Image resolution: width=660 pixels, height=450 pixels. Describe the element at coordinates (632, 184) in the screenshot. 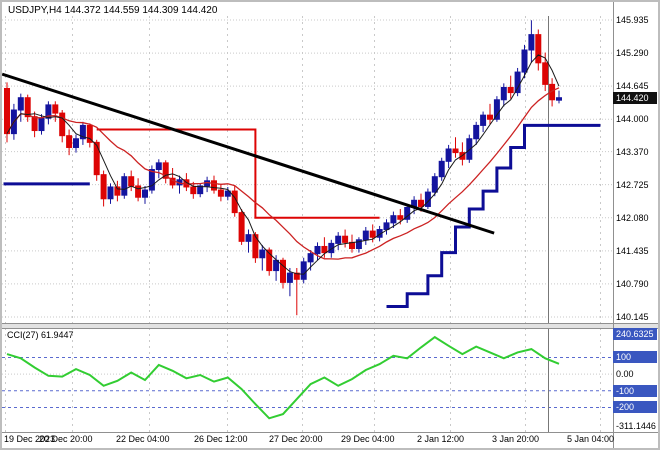

I see `price-axis-label: 142.725` at that location.